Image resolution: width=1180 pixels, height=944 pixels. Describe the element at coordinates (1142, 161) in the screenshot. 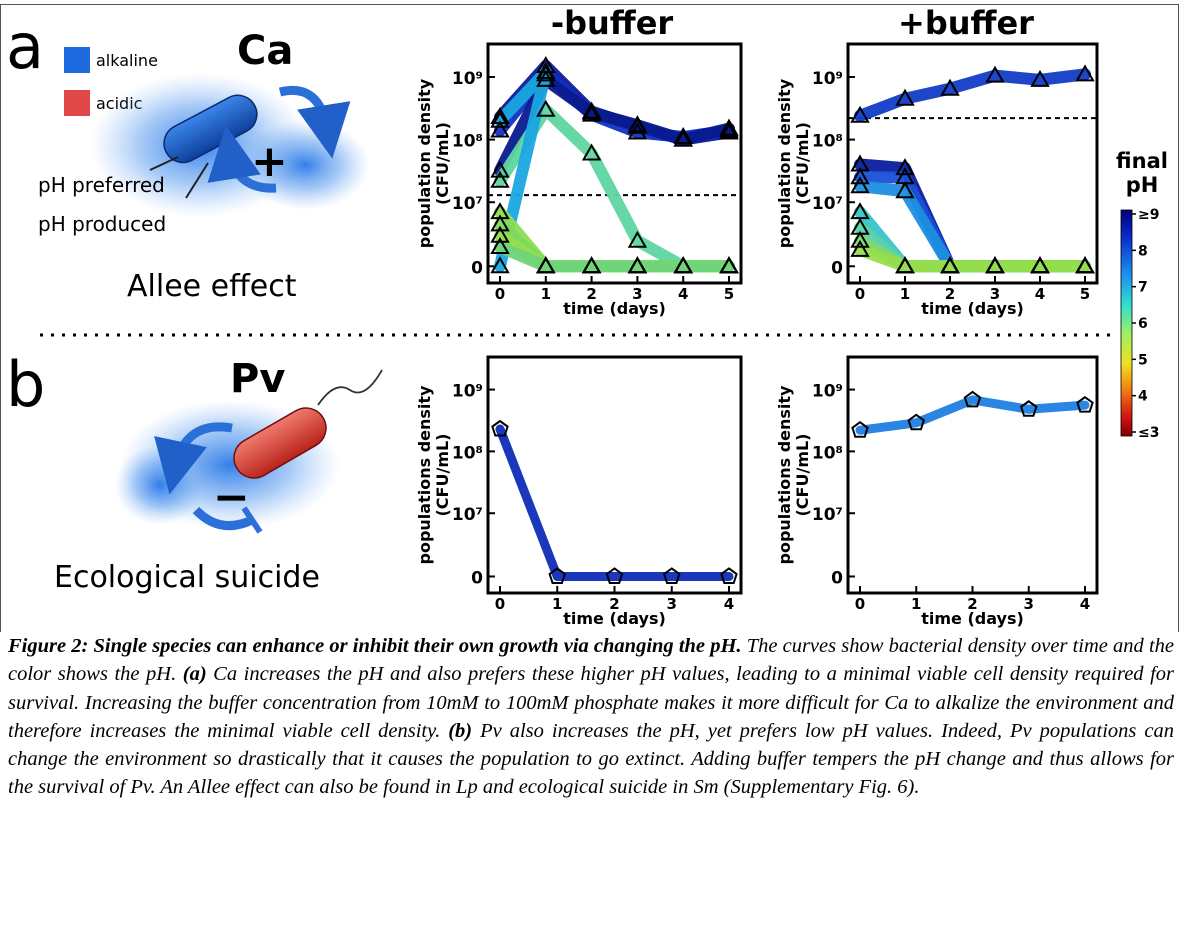

I see `colorbar-title-line1: final` at that location.